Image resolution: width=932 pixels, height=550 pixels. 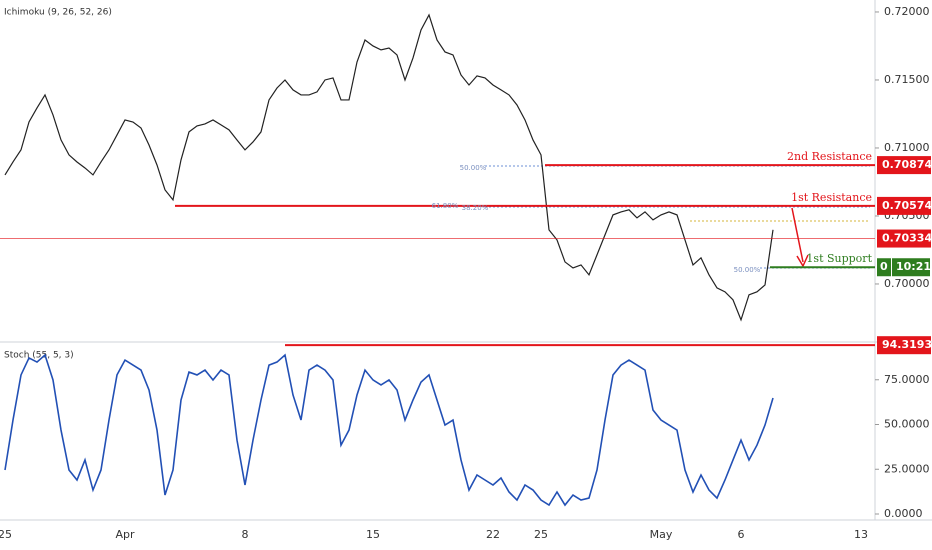 What do you see at coordinates (493, 534) in the screenshot?
I see `x-tick-label: 22` at bounding box center [493, 534].